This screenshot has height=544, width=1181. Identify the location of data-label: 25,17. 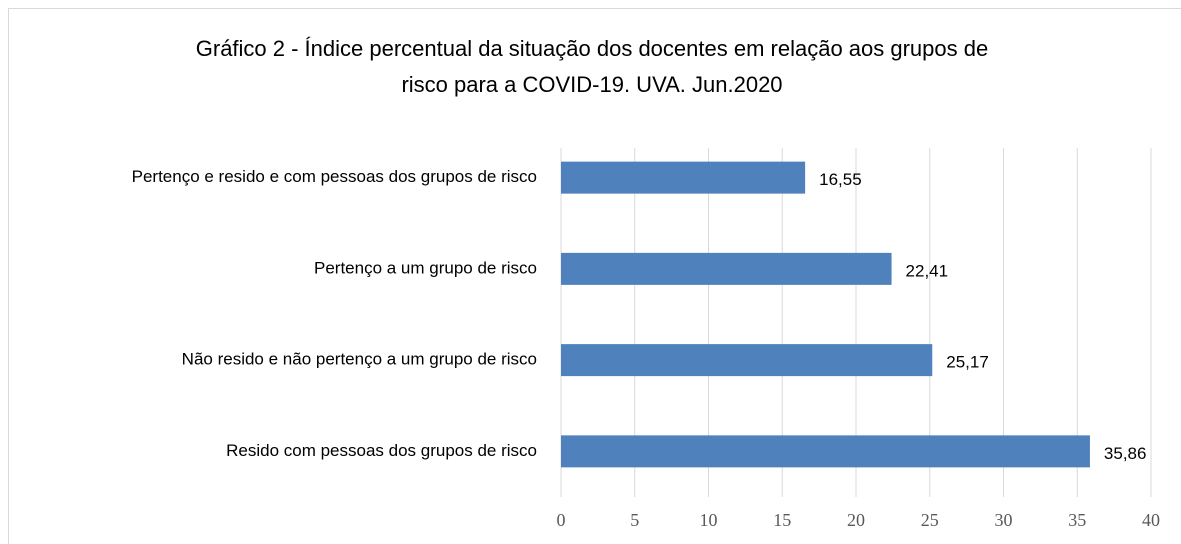
(967, 362).